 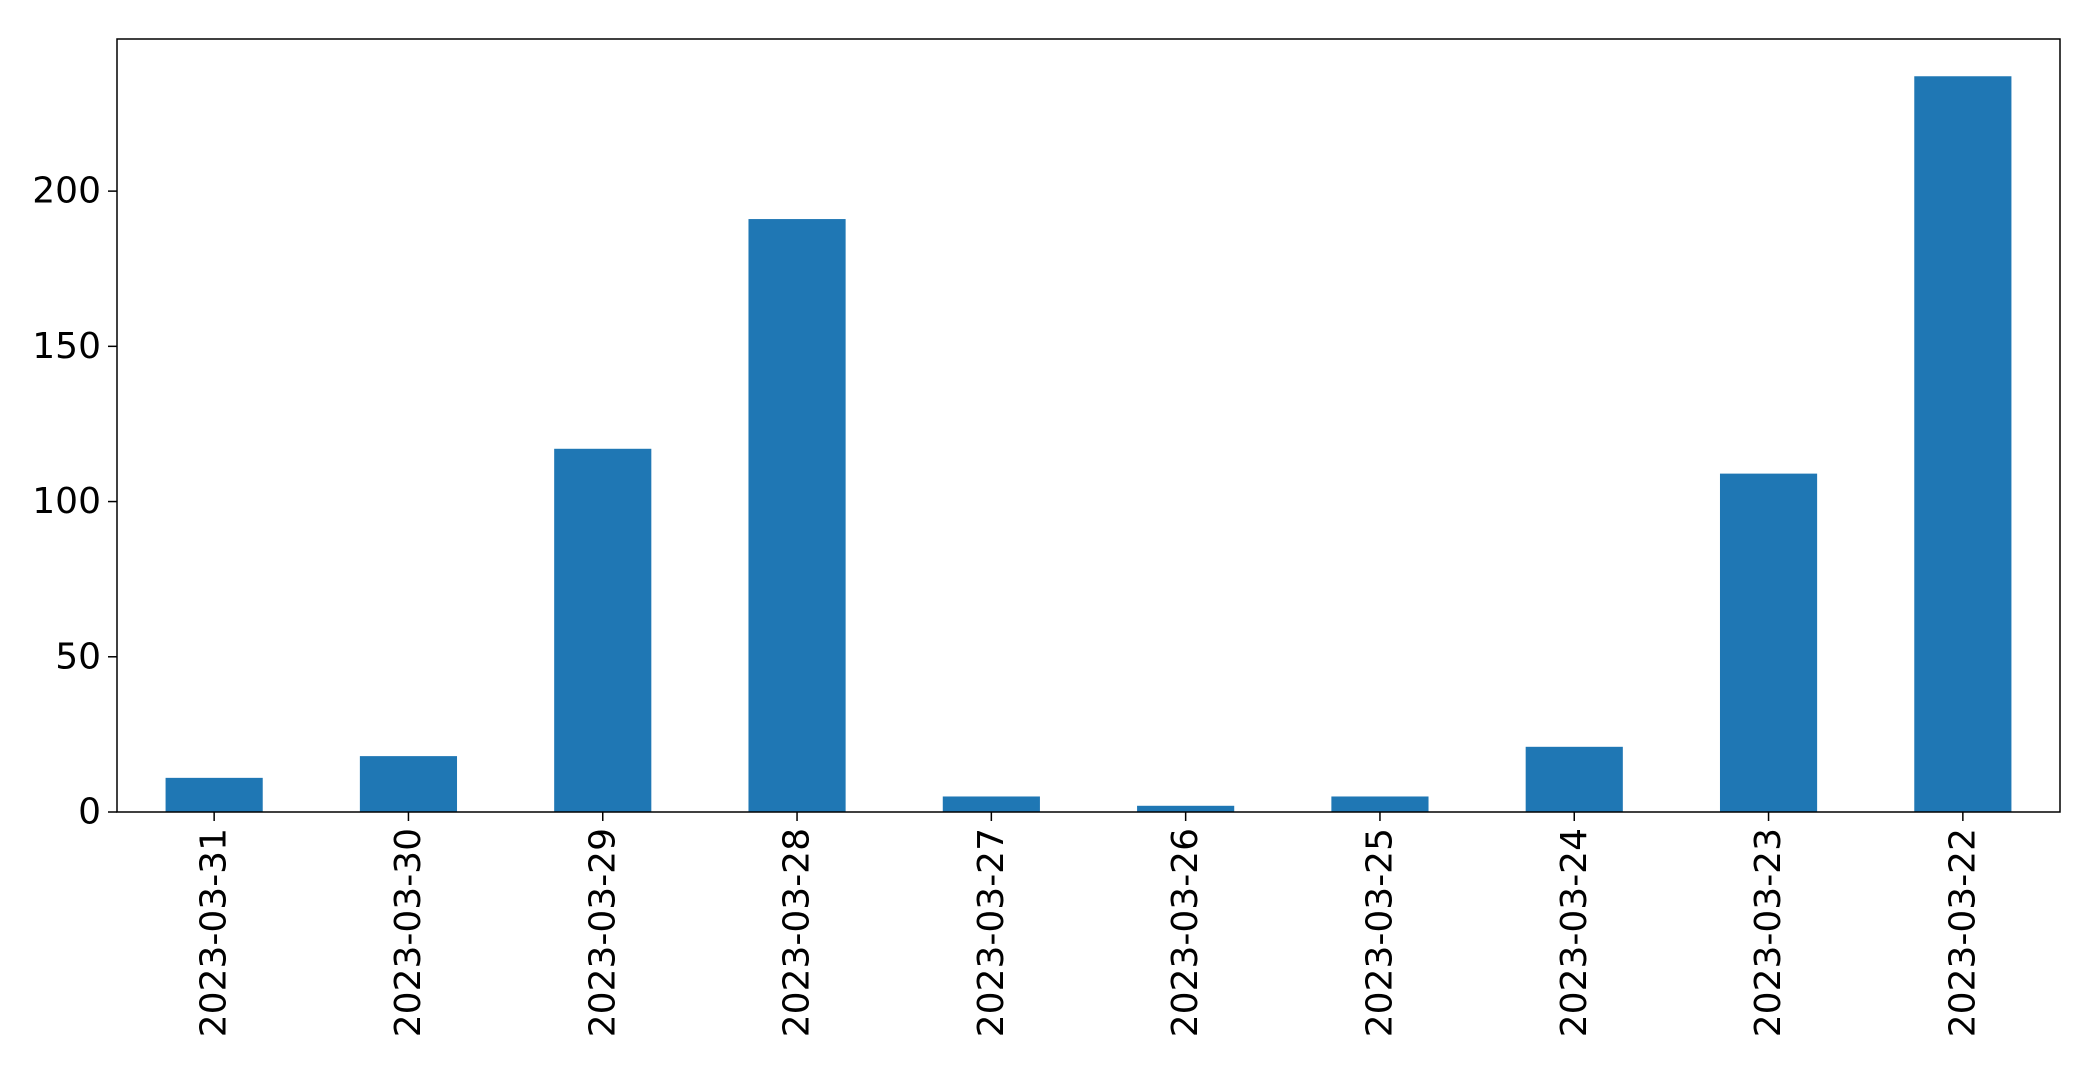 I want to click on x-tick-label: 2023-03-27, so click(x=991, y=932).